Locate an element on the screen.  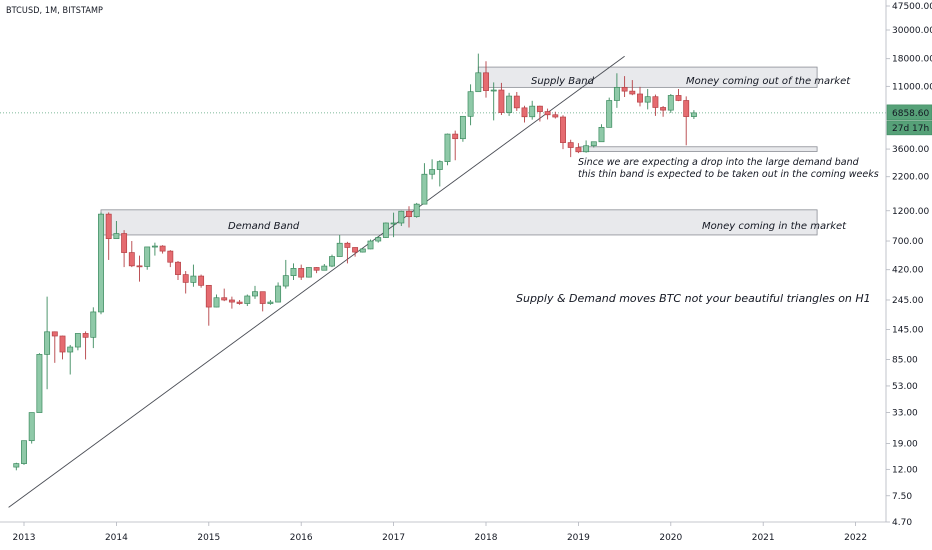
x-tick-label: 2015 is located at coordinates (208, 538).